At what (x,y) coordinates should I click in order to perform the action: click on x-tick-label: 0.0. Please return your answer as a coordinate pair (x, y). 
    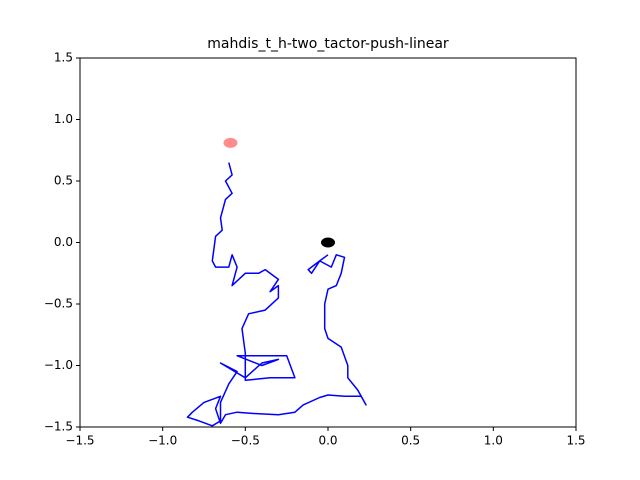
    Looking at the image, I should click on (327, 441).